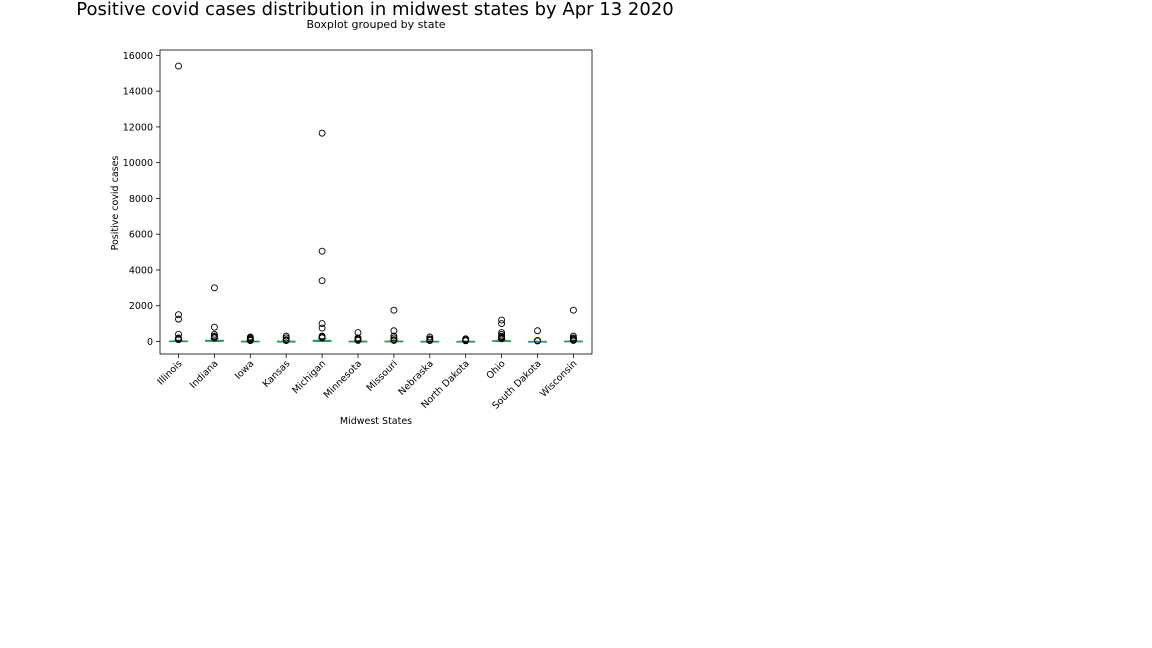 The image size is (1152, 648). I want to click on y-tick-label: 6000, so click(141, 235).